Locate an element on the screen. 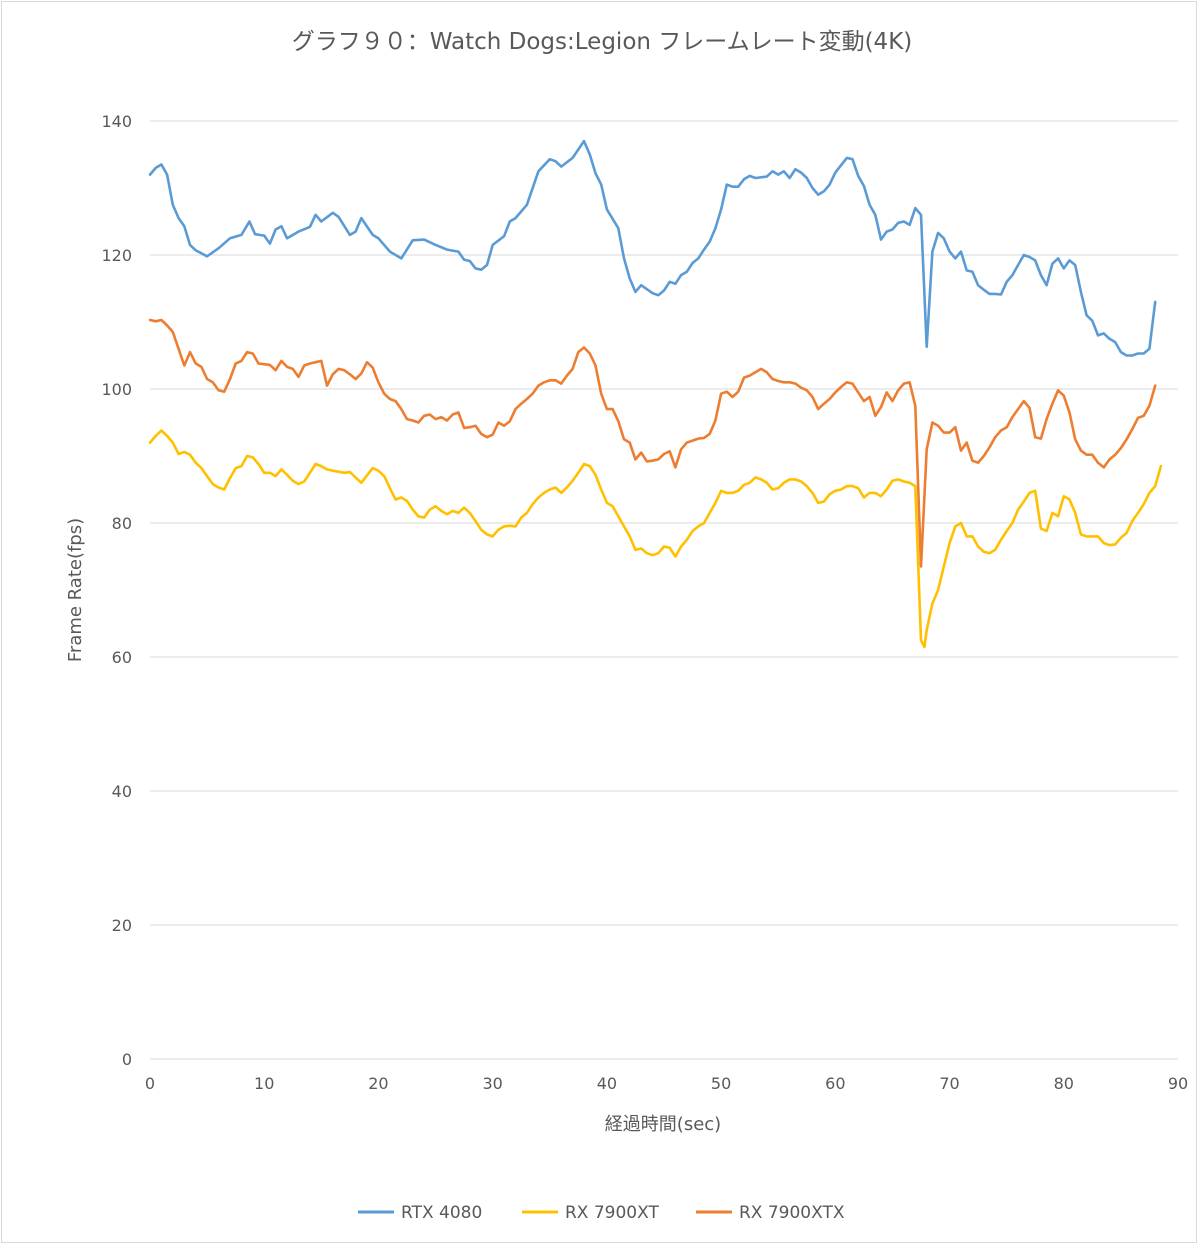 The width and height of the screenshot is (1200, 1248). x-tick-label: 10 is located at coordinates (264, 1083).